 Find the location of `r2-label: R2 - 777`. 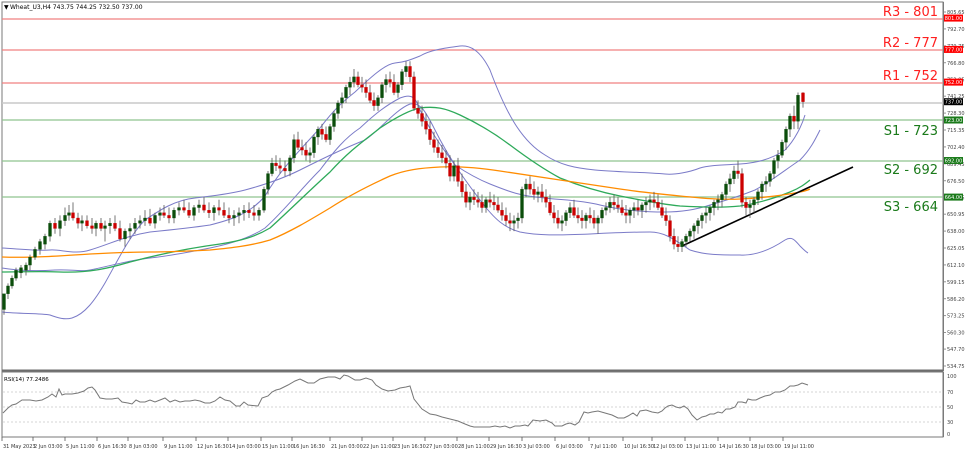

r2-label: R2 - 777 is located at coordinates (910, 43).